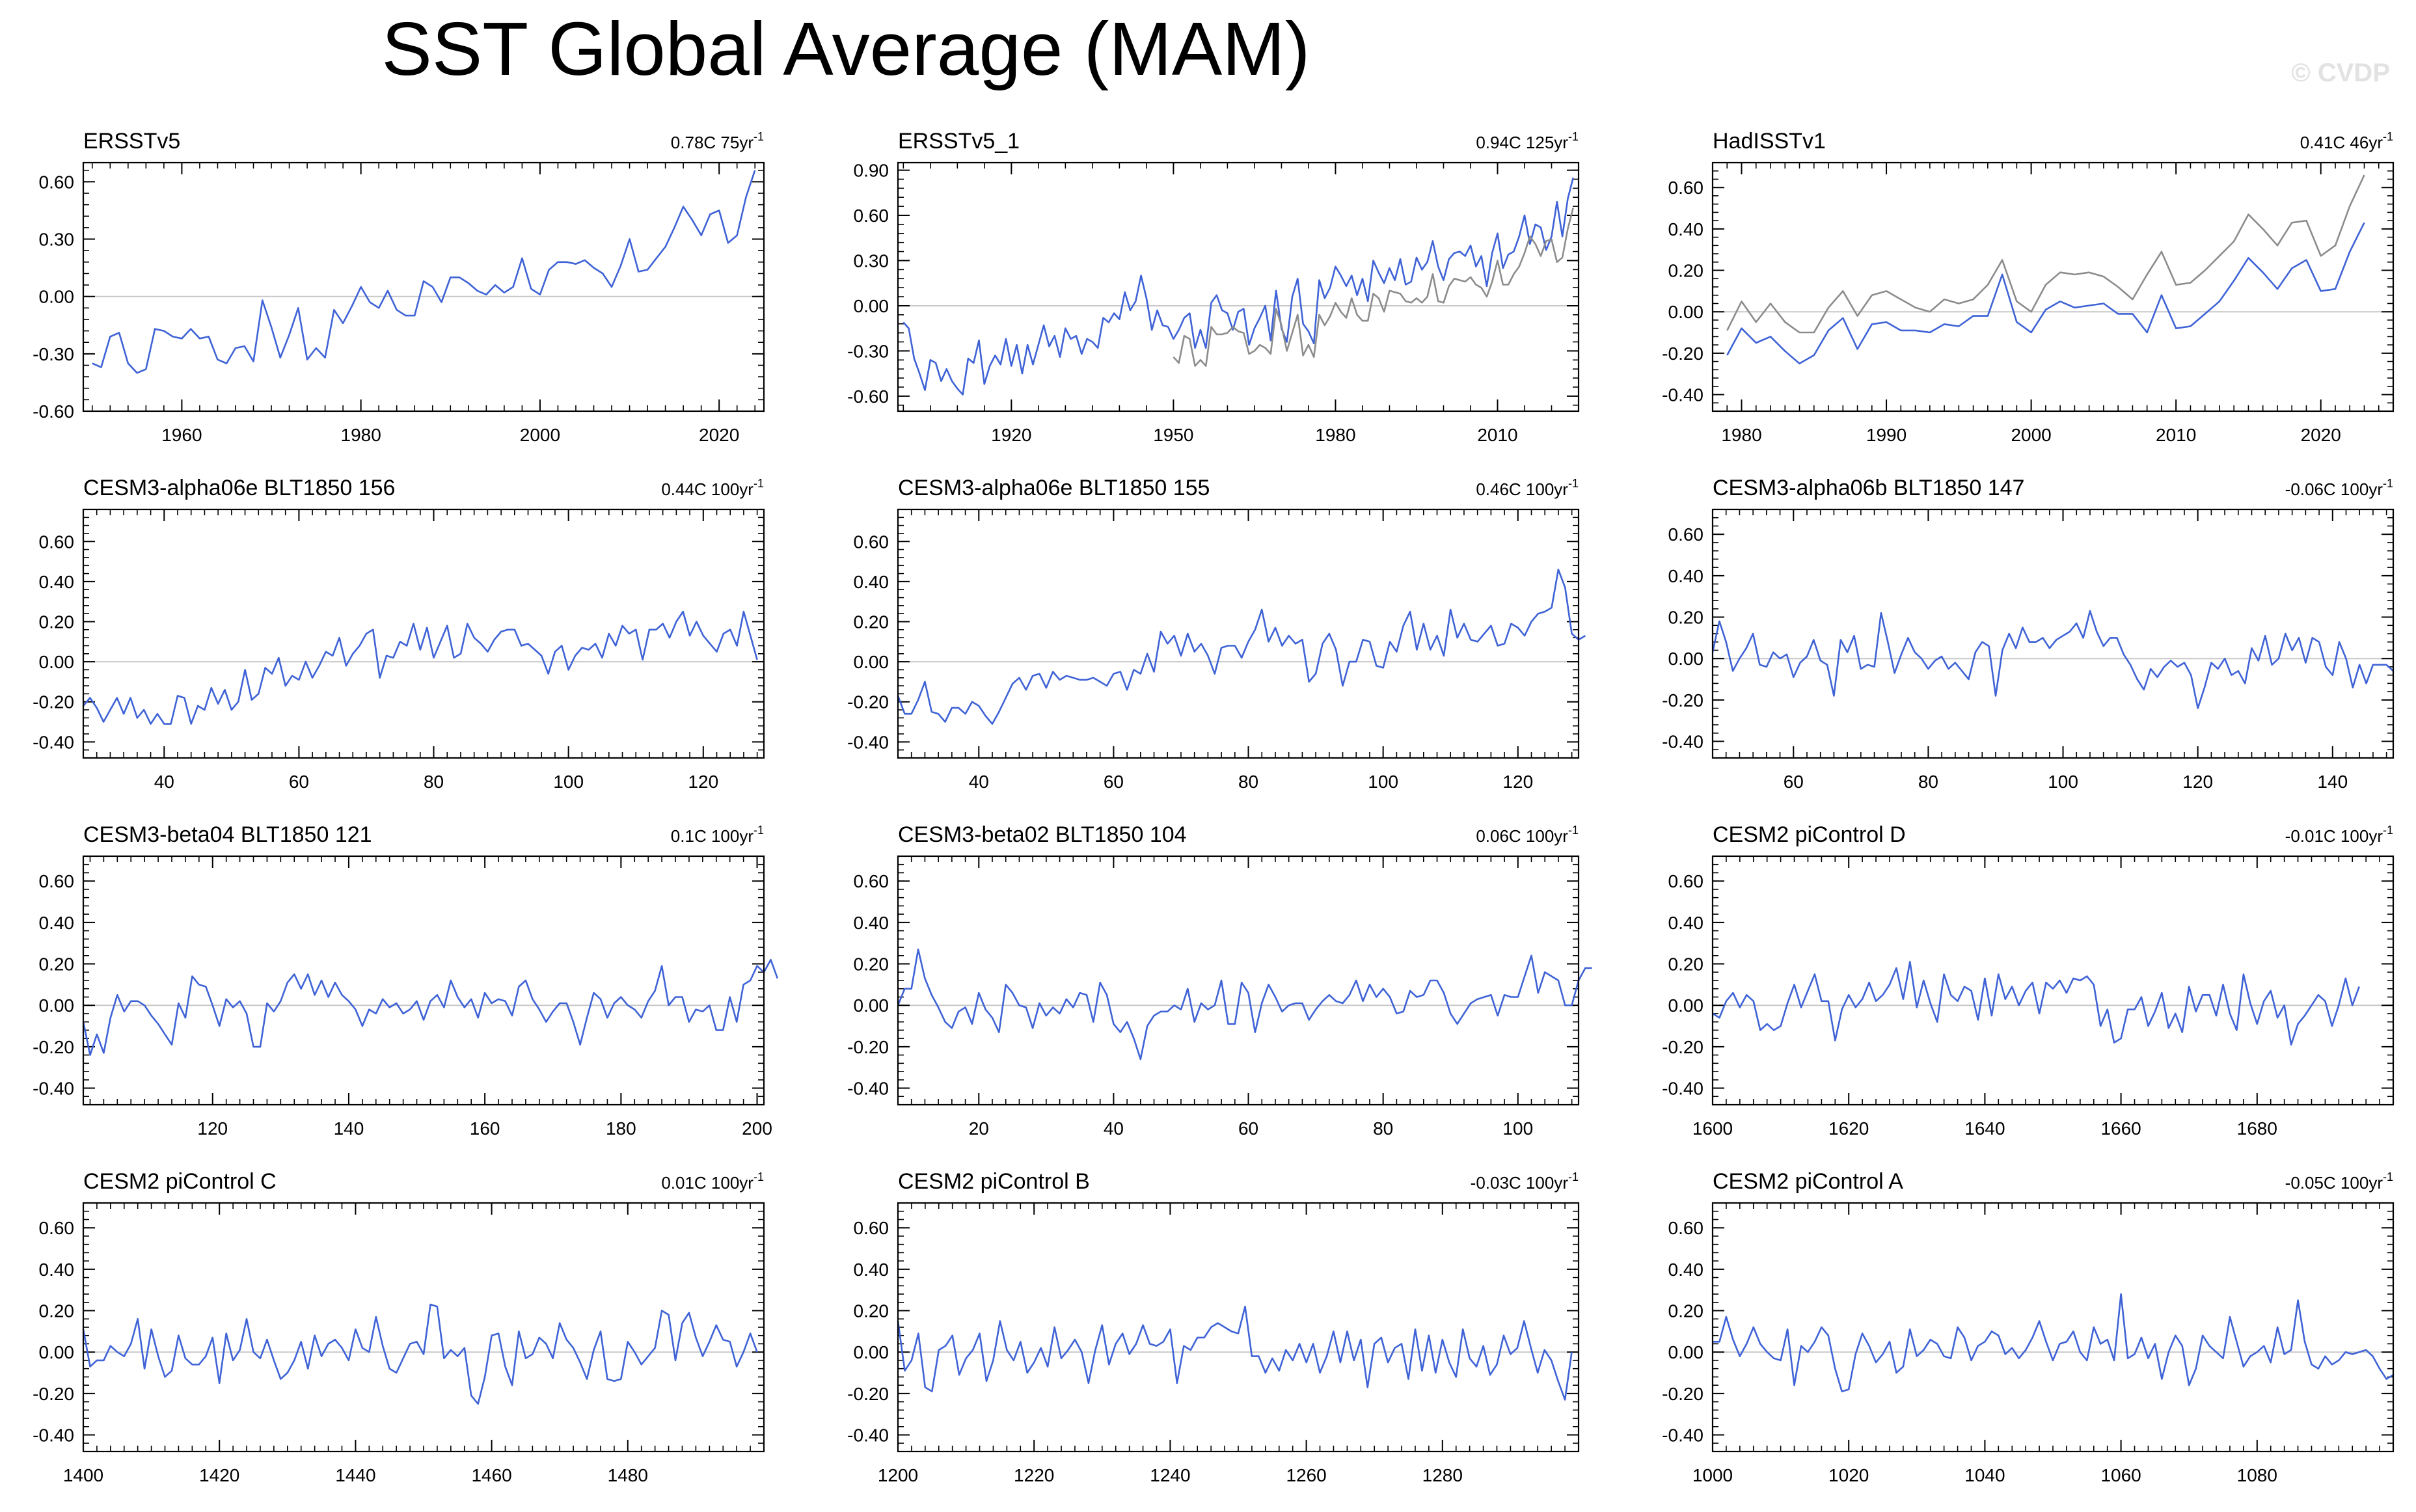  Describe the element at coordinates (979, 1128) in the screenshot. I see `x-tick-label: 20` at that location.